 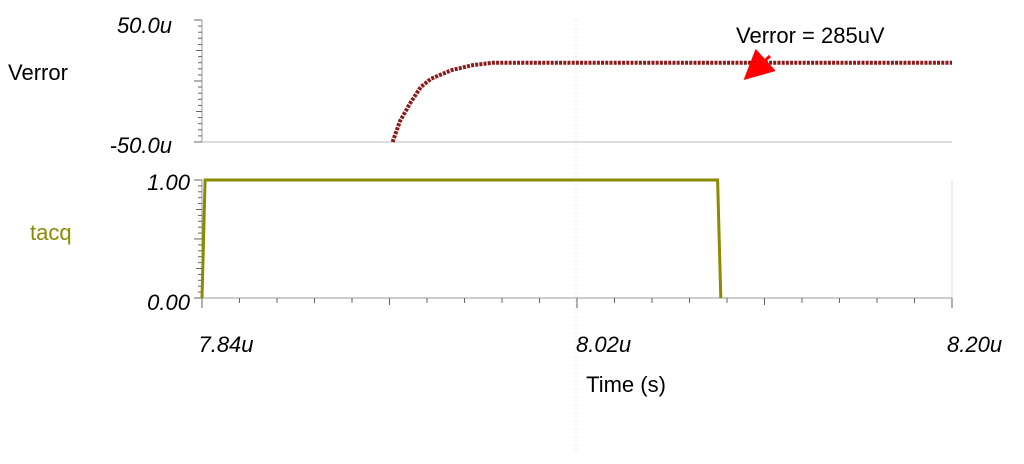 What do you see at coordinates (974, 344) in the screenshot?
I see `xtick-label-2: 8.20u` at bounding box center [974, 344].